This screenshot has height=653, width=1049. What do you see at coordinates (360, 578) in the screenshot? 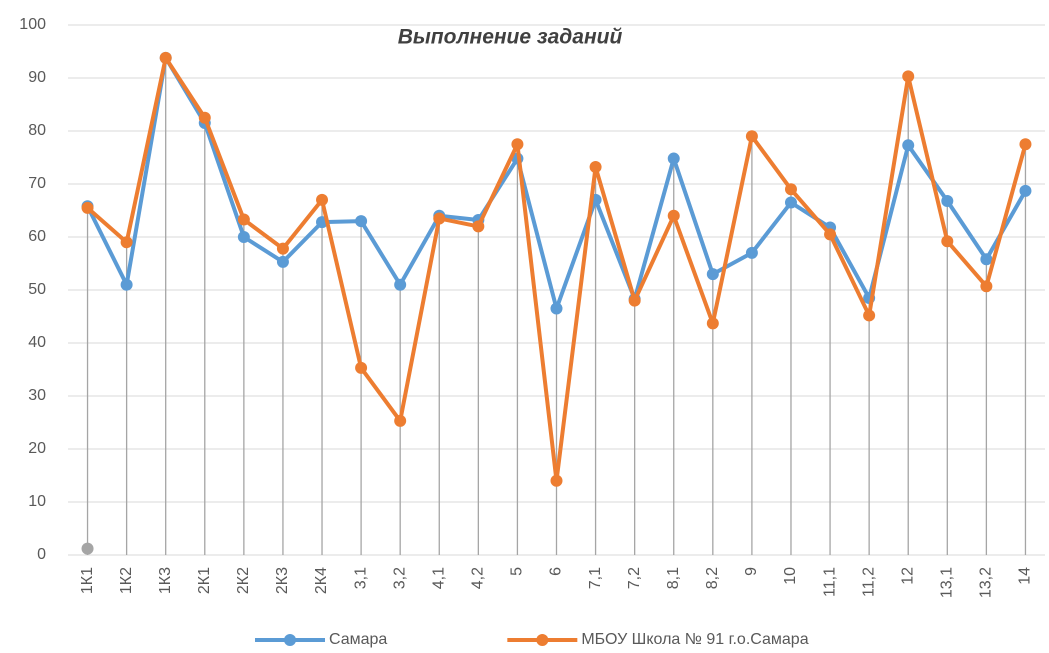
I see `x-tick-label: 3,1` at bounding box center [360, 578].